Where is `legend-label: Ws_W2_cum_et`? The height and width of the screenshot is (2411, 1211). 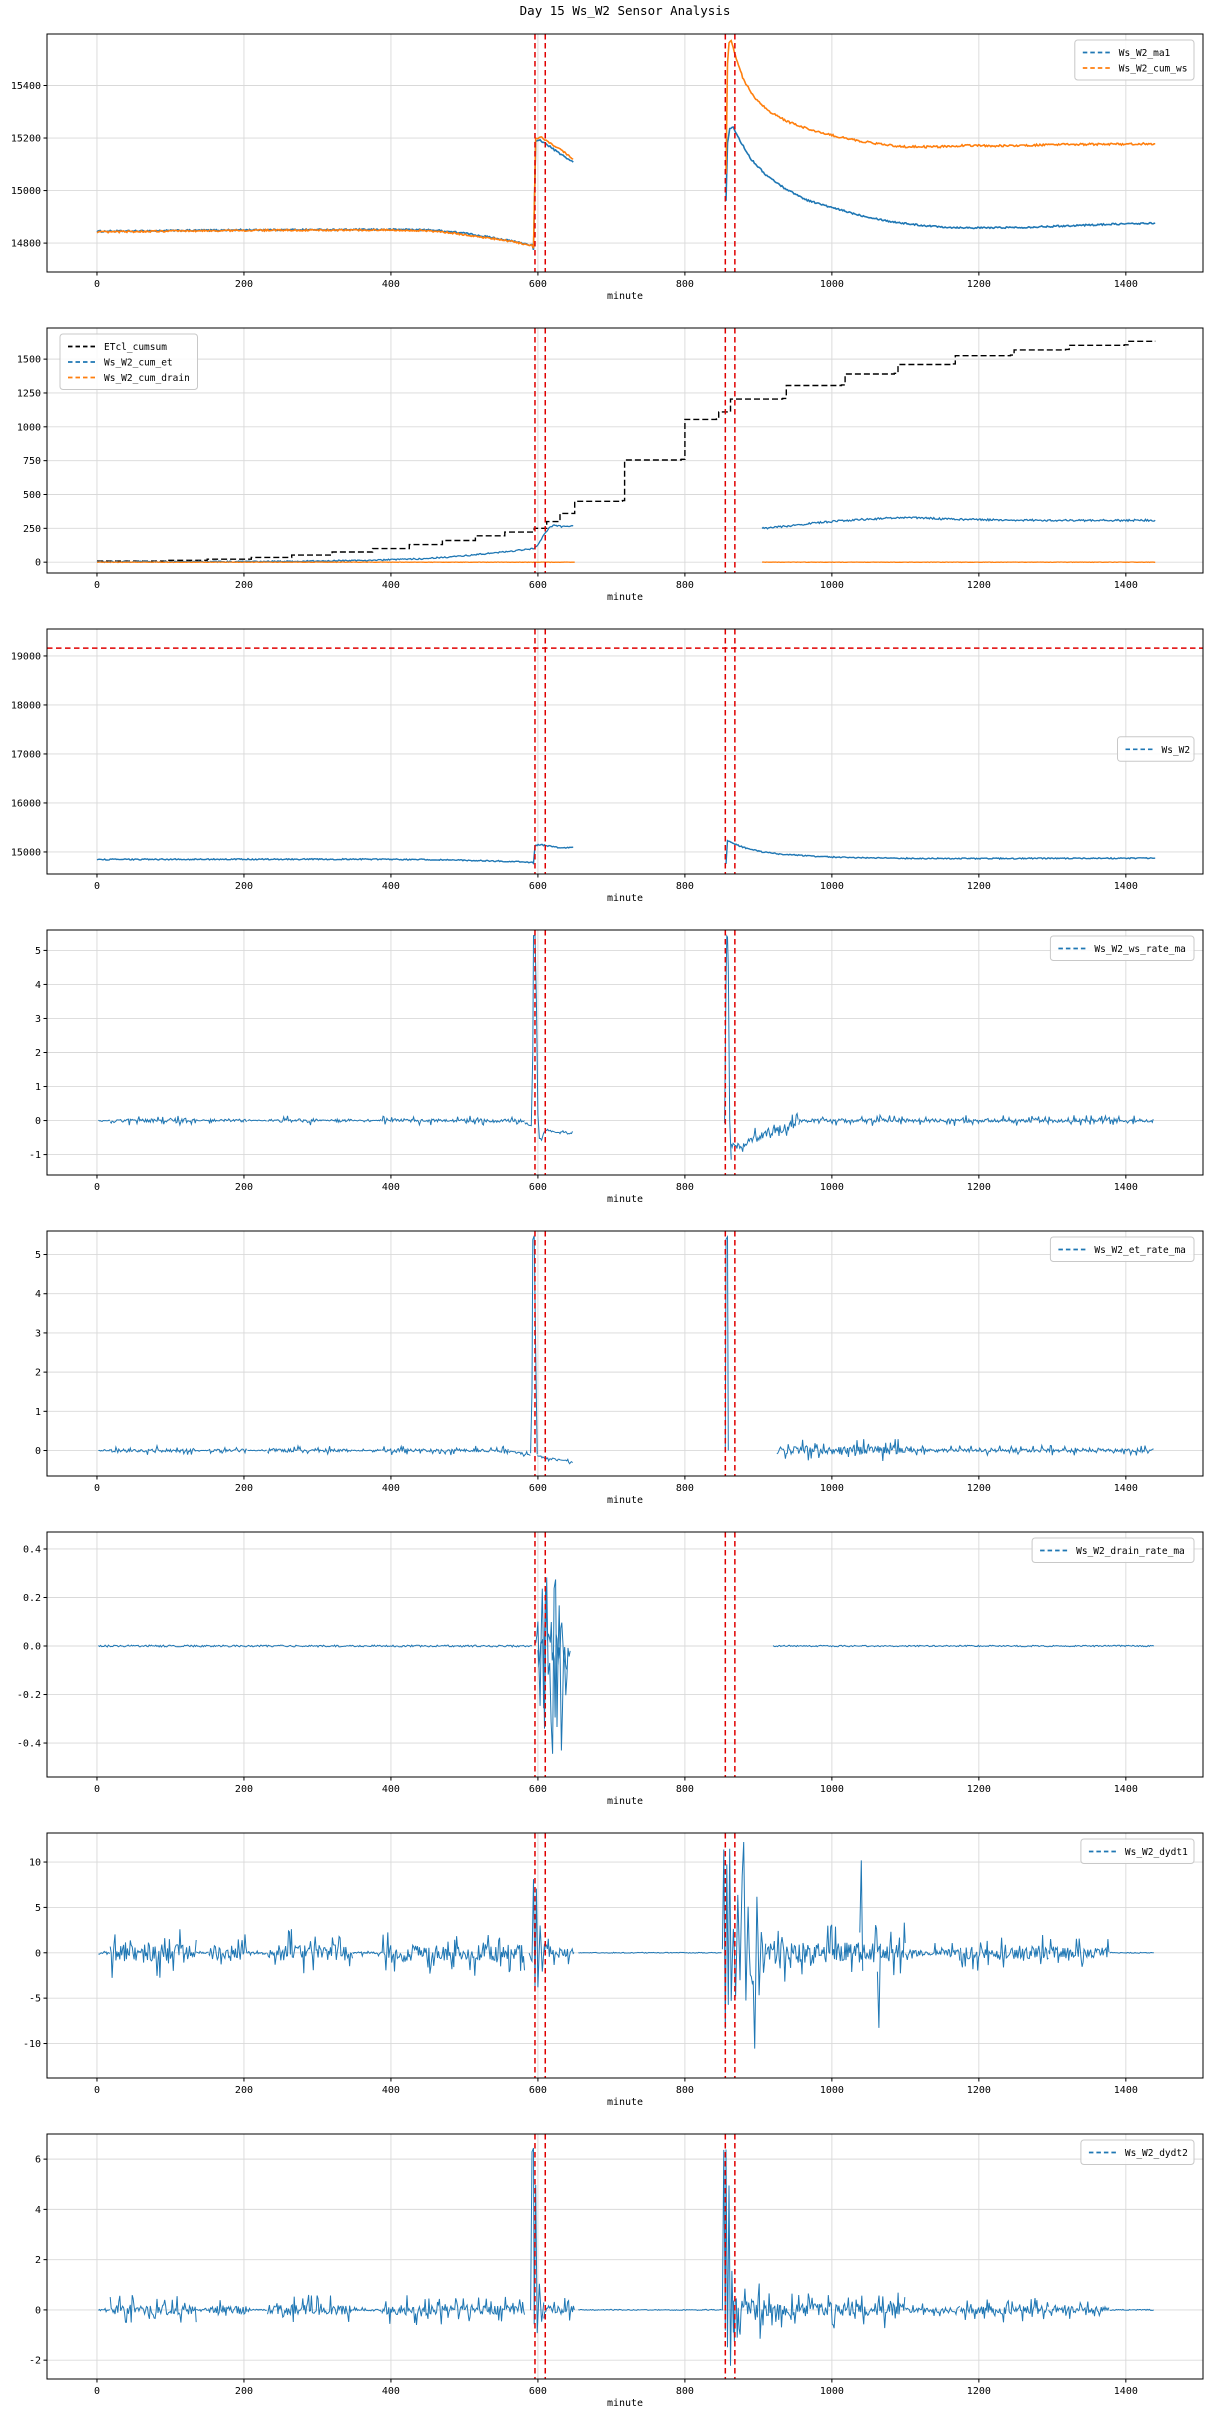 legend-label: Ws_W2_cum_et is located at coordinates (138, 363).